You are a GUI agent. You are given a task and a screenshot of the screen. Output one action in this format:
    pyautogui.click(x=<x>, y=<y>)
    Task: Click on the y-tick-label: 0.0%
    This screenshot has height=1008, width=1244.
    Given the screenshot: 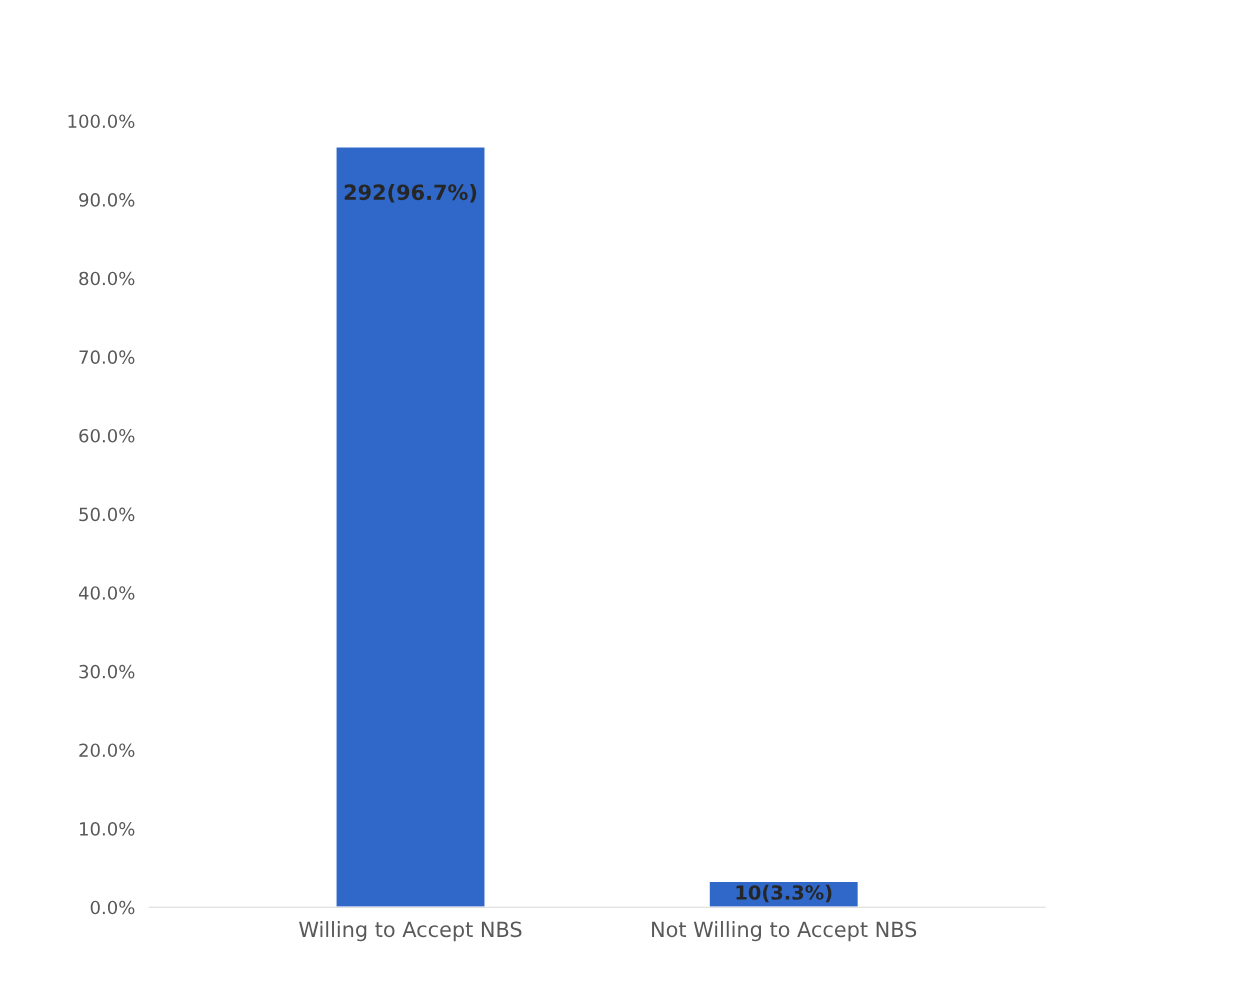 What is the action you would take?
    pyautogui.click(x=112, y=907)
    